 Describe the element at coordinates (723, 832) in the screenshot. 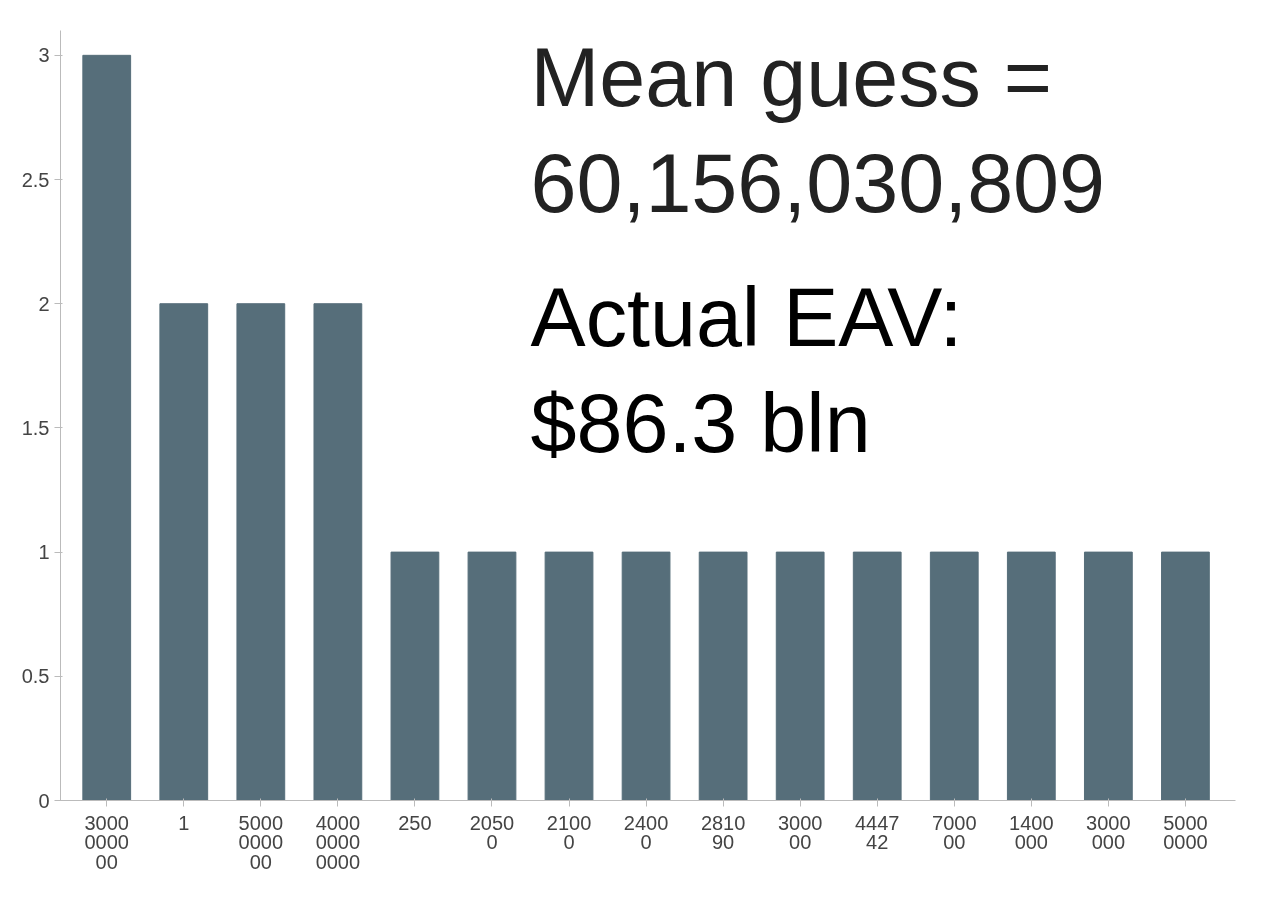

I see `x-tick-label: 281090` at that location.